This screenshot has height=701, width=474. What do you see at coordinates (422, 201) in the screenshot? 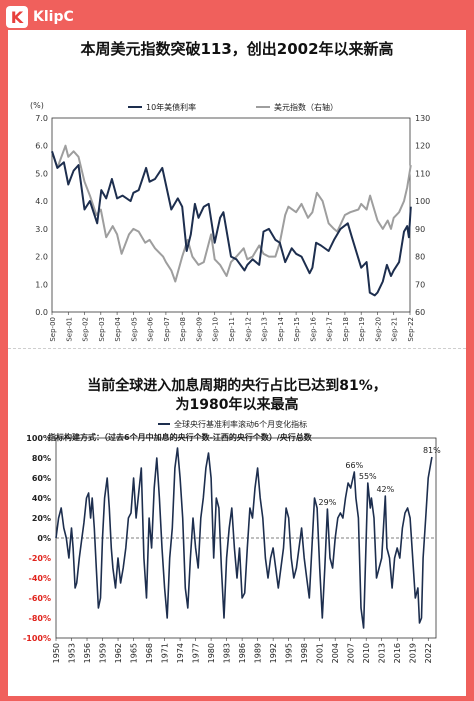
I see `chart1-right-tick-label: 100` at bounding box center [422, 201].